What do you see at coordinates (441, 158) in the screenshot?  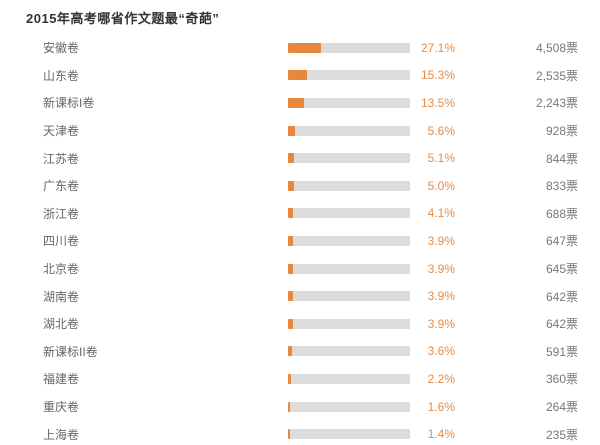 I see `percent-value: 5.1%` at bounding box center [441, 158].